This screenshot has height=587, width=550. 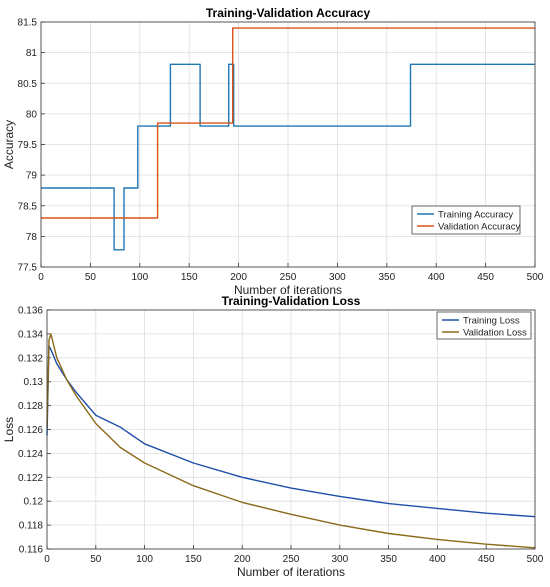 What do you see at coordinates (30, 334) in the screenshot?
I see `loss-y-tick-label: 0.134` at bounding box center [30, 334].